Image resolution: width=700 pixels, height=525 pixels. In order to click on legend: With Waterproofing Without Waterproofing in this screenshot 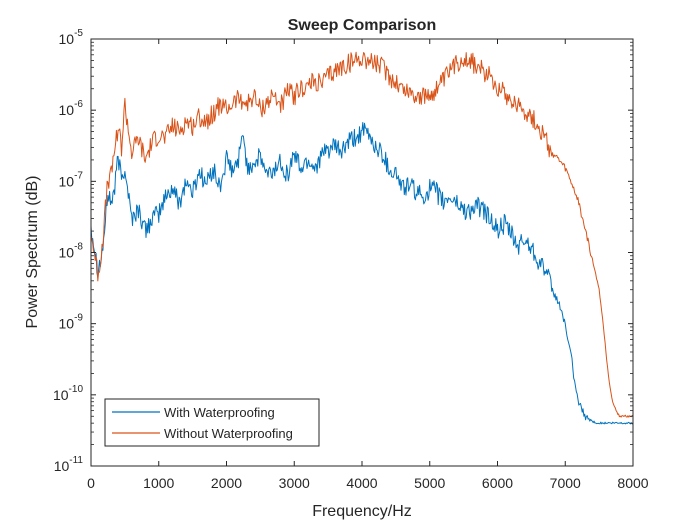, I will do `click(212, 422)`.